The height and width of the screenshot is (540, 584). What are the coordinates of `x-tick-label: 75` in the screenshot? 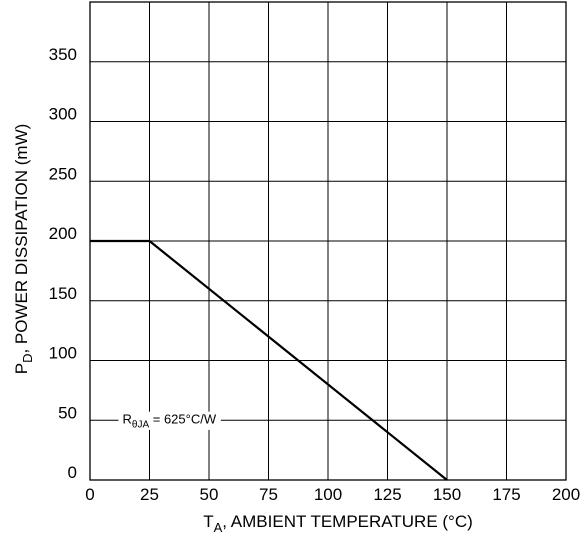 It's located at (268, 494).